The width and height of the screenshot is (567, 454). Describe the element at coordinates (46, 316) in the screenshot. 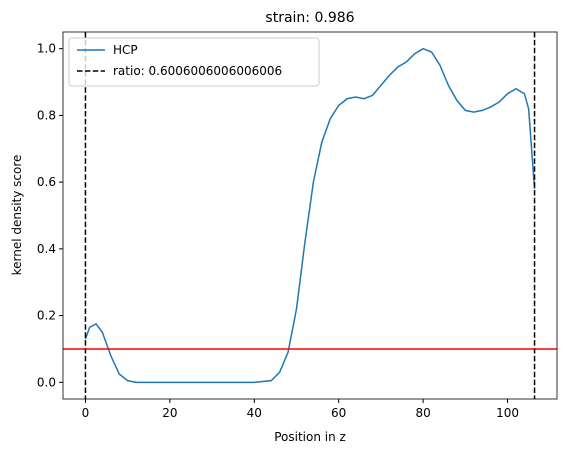

I see `y-tick-label: 0.2` at that location.